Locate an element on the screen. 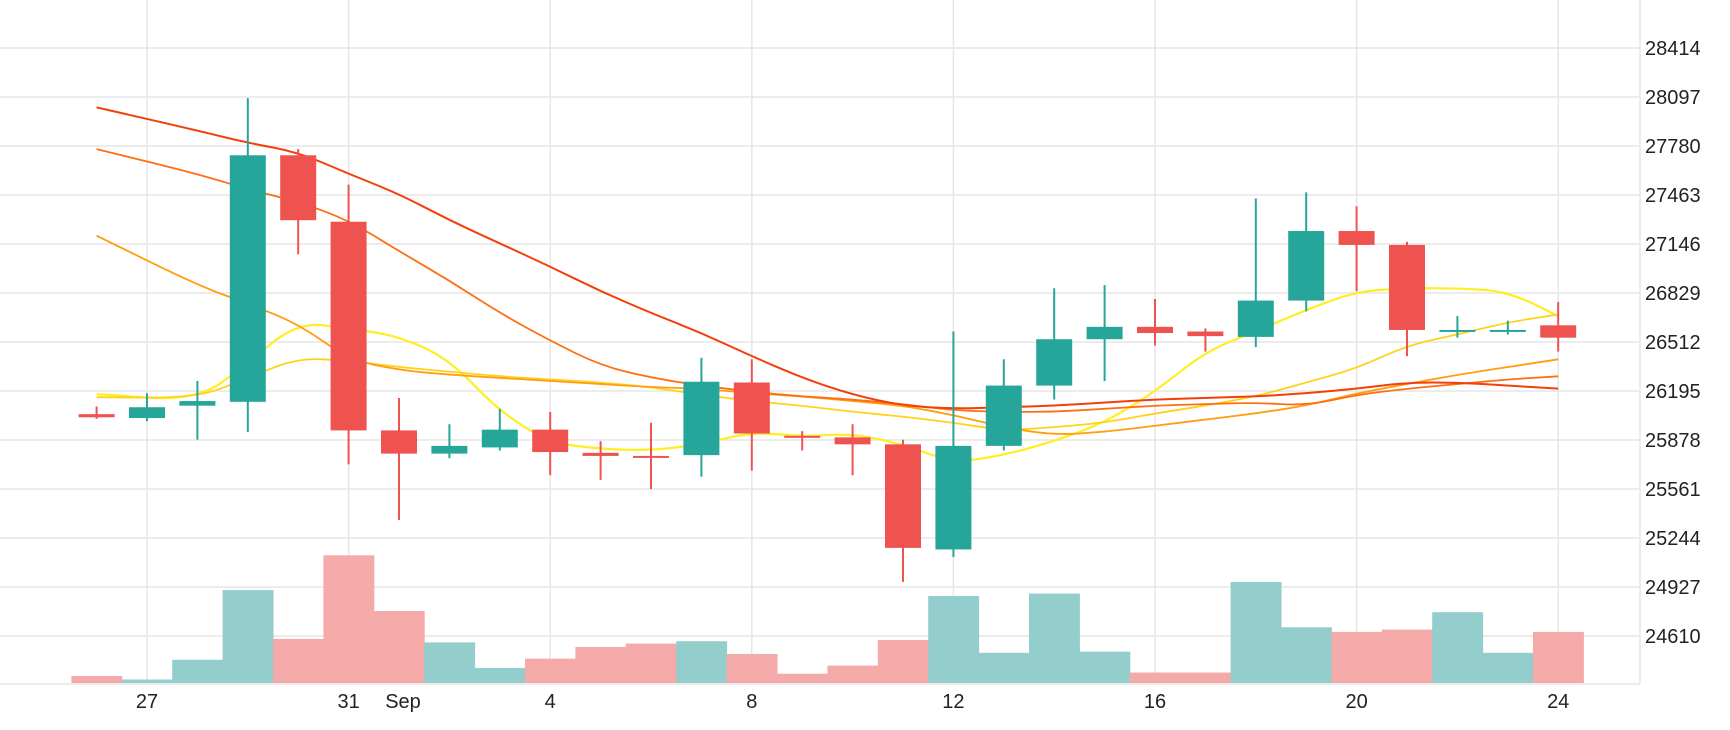 Image resolution: width=1730 pixels, height=730 pixels. y-tick-label: 24927 is located at coordinates (1673, 588).